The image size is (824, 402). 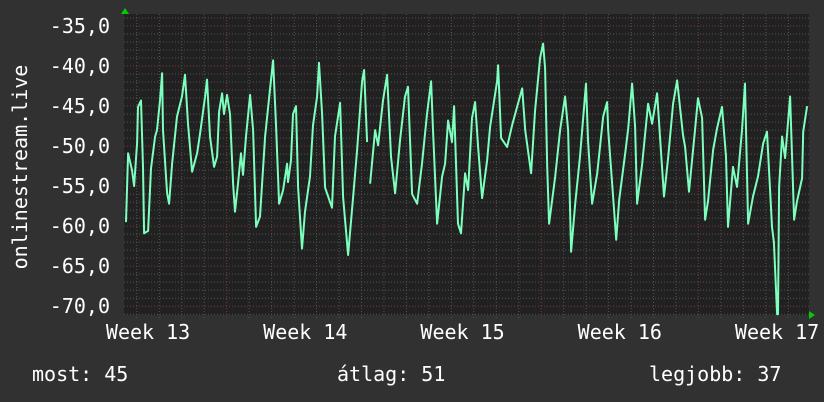 What do you see at coordinates (125, 11) in the screenshot?
I see `y-axis-arrow-icon` at bounding box center [125, 11].